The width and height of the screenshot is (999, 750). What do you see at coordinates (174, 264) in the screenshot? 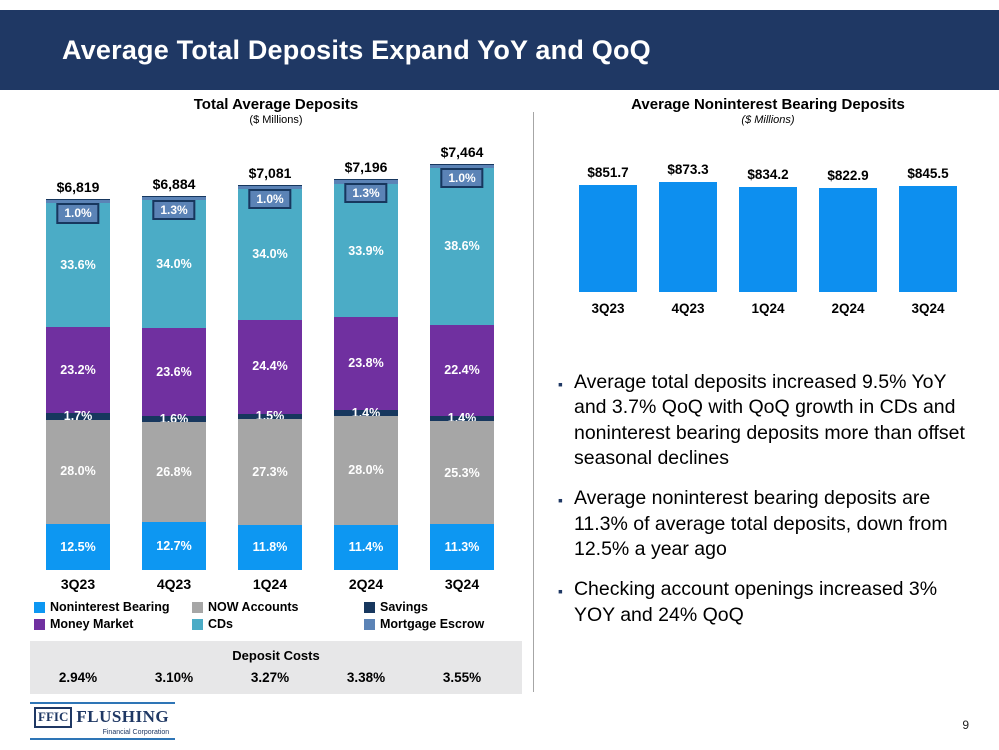
I see `segment-cds: 34.0%` at bounding box center [174, 264].